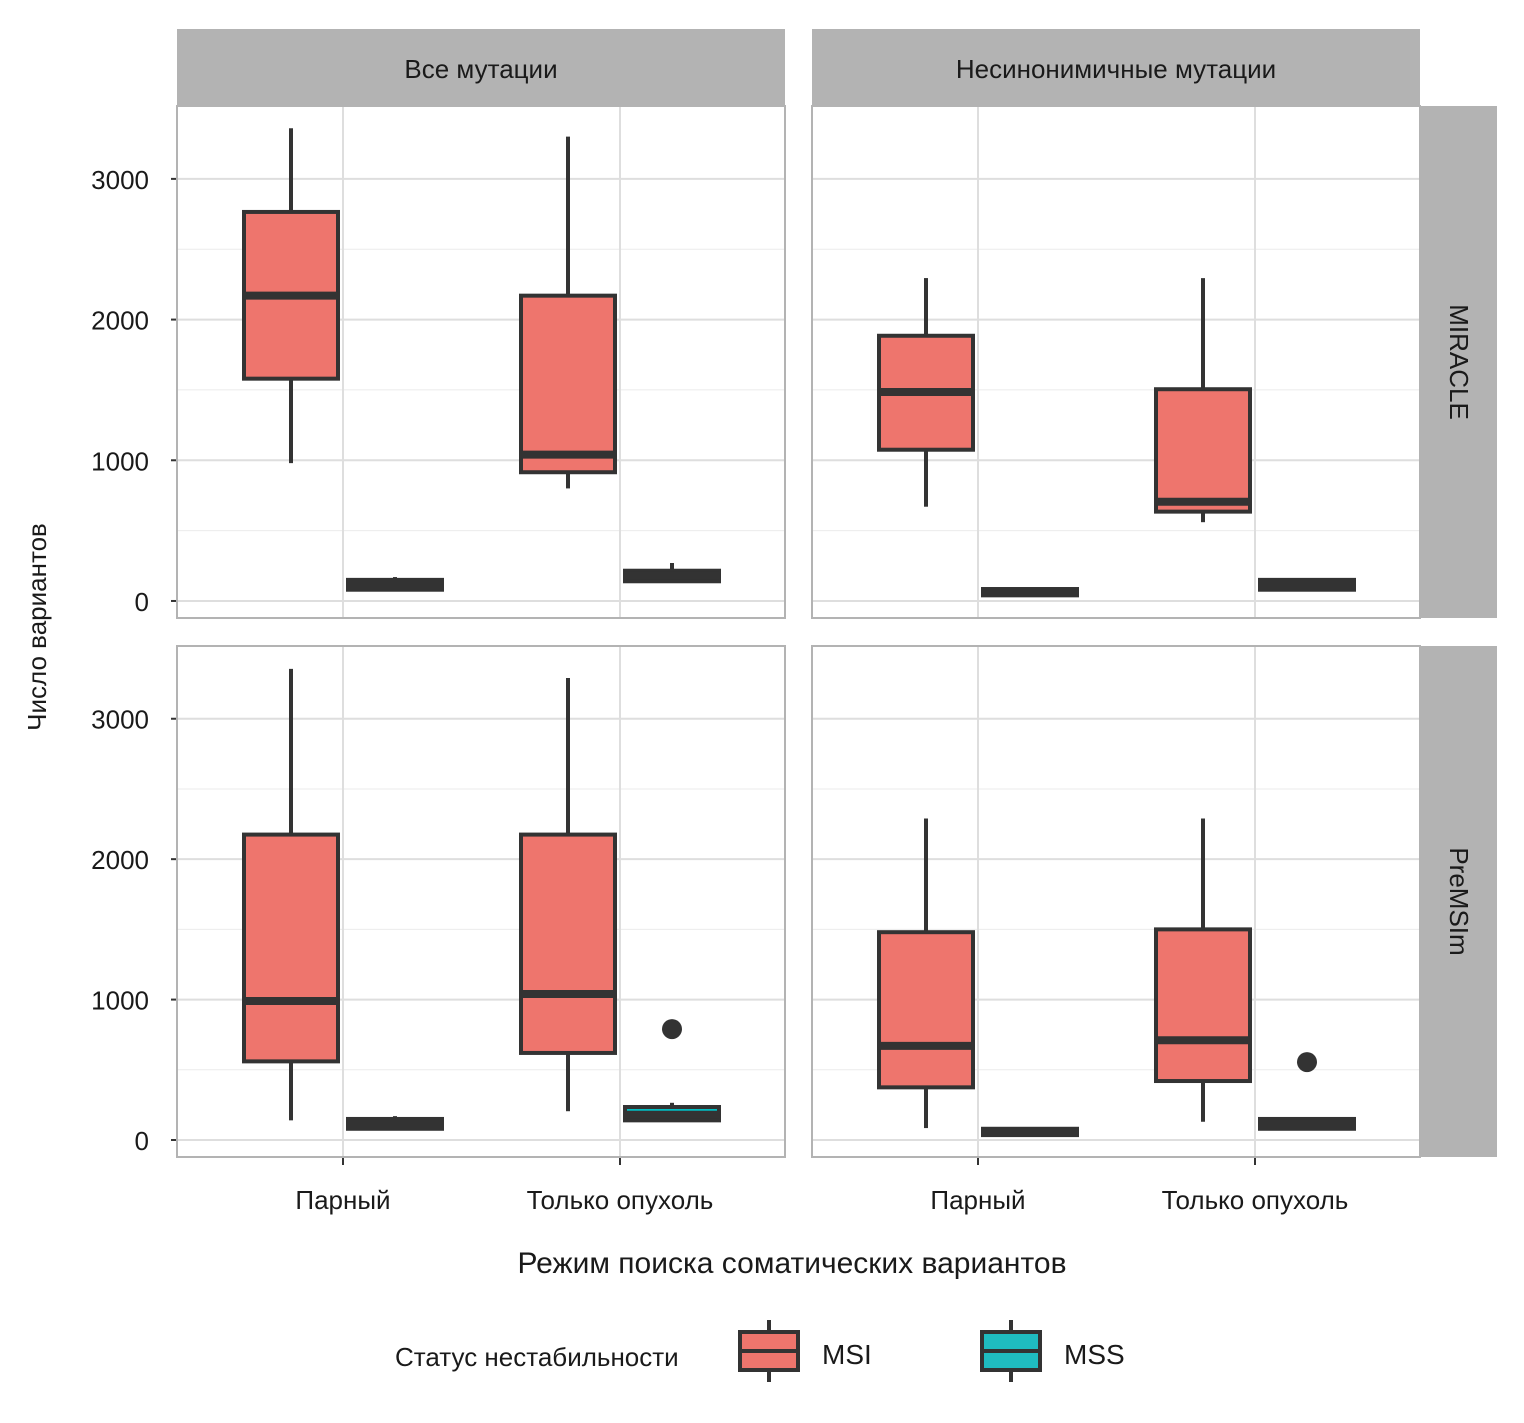  I want to click on facet-label: PreMSIm, so click(1459, 901).